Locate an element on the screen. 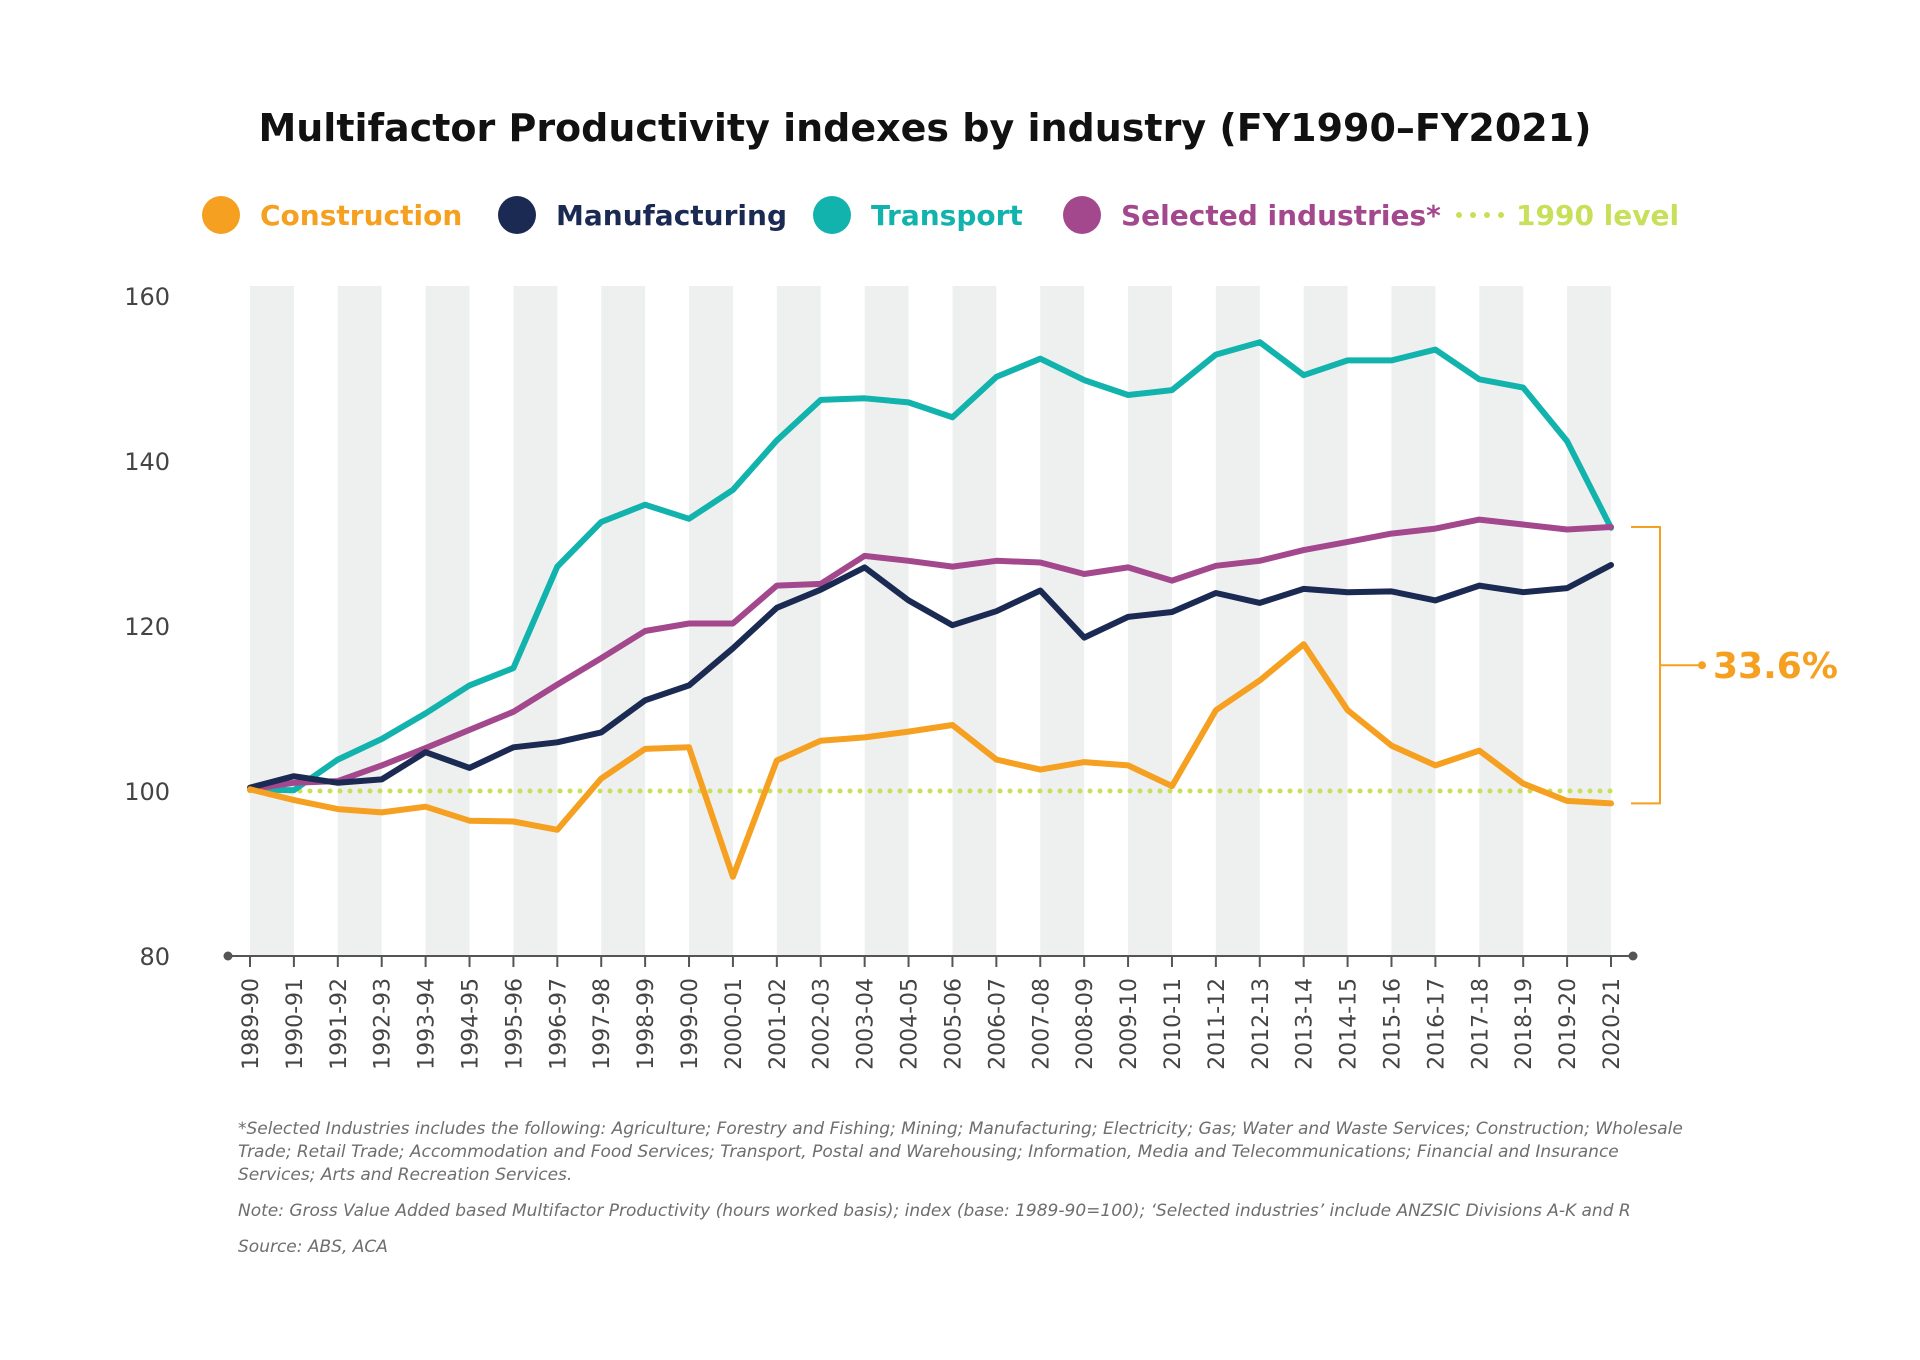 The height and width of the screenshot is (1360, 1920). legend-swatch-construction is located at coordinates (221, 215).